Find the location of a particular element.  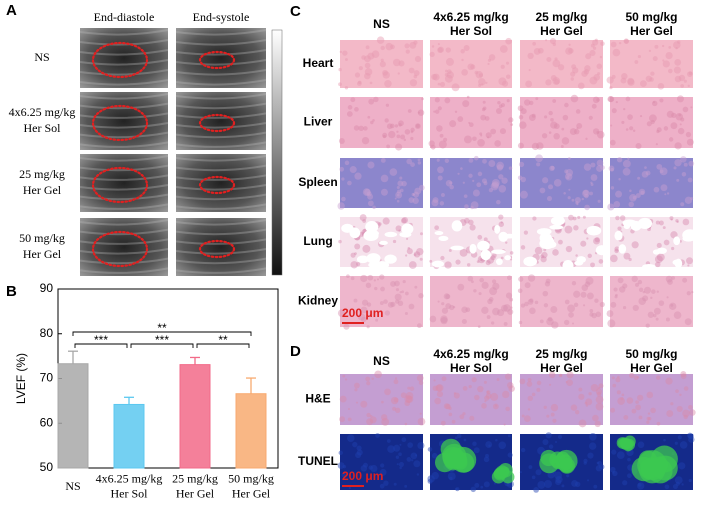

significance-label: ** is located at coordinates (223, 340).